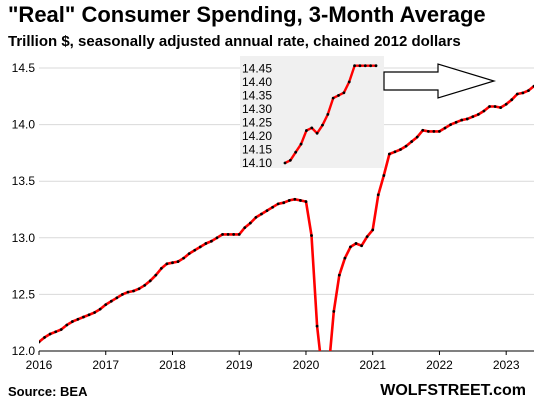  What do you see at coordinates (24, 209) in the screenshot?
I see `y-axis-ticks: 12.0 12.5 13.0 13.5 14.0 14.5` at bounding box center [24, 209].